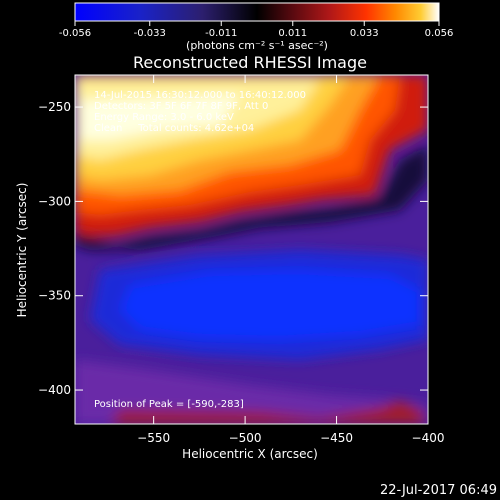 The height and width of the screenshot is (500, 500). What do you see at coordinates (250, 62) in the screenshot?
I see `chart-title: Reconstructed RHESSI Image` at bounding box center [250, 62].